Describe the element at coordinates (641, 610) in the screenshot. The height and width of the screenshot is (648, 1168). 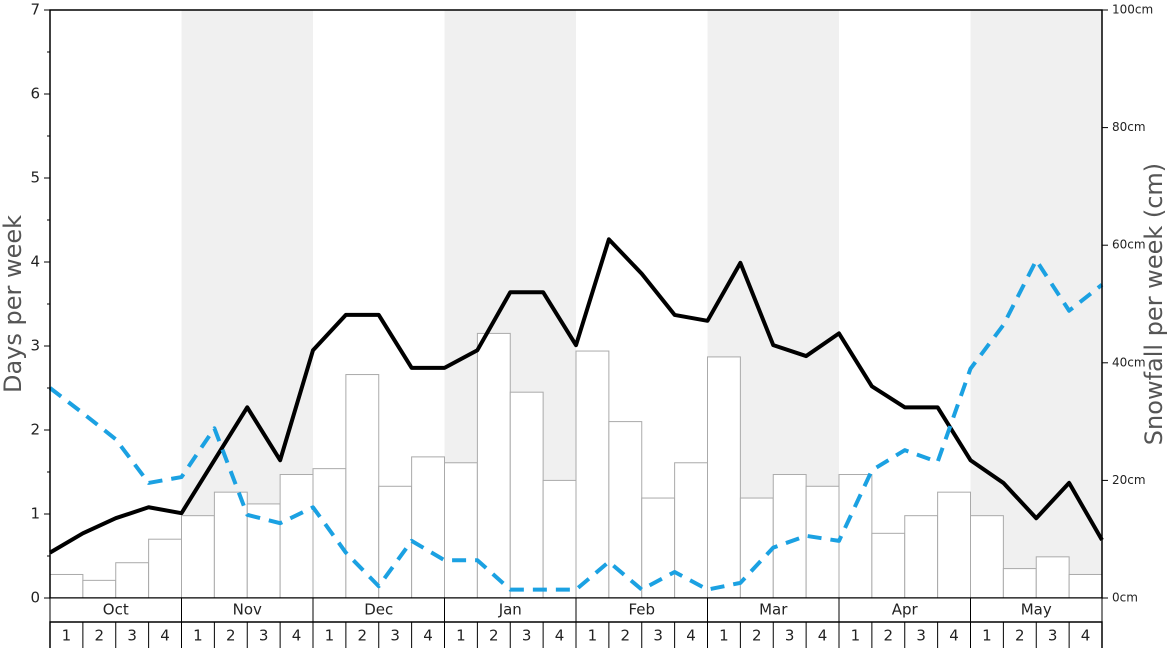
I see `month-label: Feb` at that location.